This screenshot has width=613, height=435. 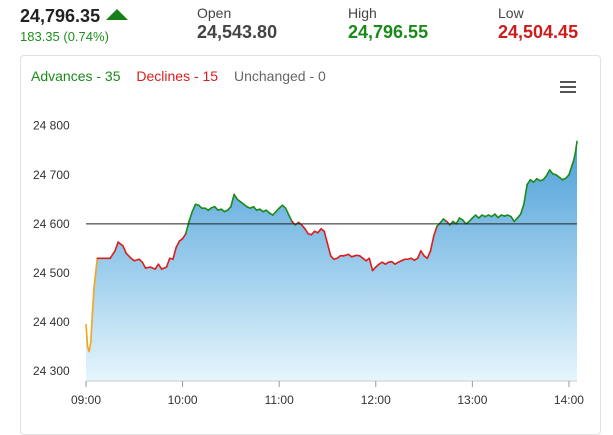 What do you see at coordinates (279, 400) in the screenshot?
I see `x-tick-label: 11:00` at bounding box center [279, 400].